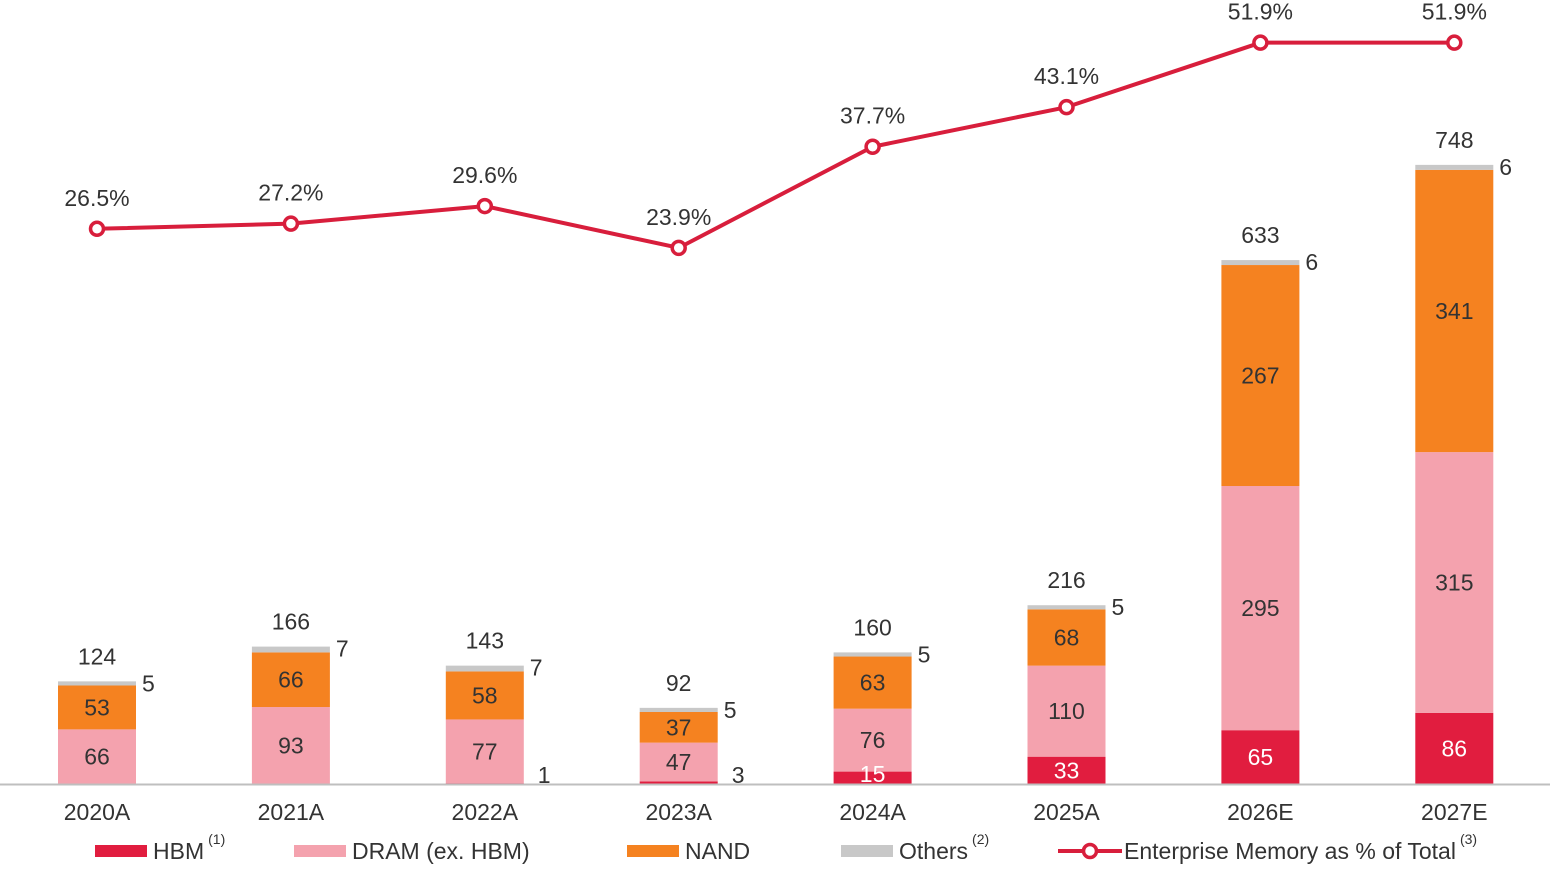 The image size is (1550, 870). What do you see at coordinates (97, 757) in the screenshot?
I see `label-dram-ex-hbm-2020a: 66` at bounding box center [97, 757].